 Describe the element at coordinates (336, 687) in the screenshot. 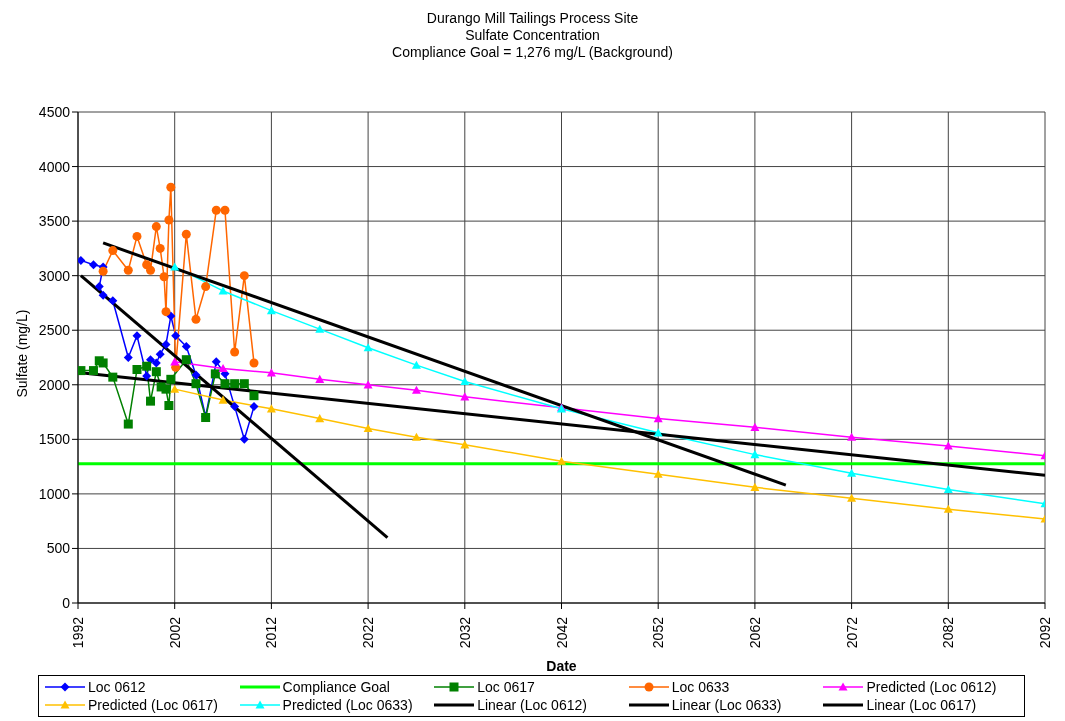

I see `legend-label: Compliance Goal` at that location.